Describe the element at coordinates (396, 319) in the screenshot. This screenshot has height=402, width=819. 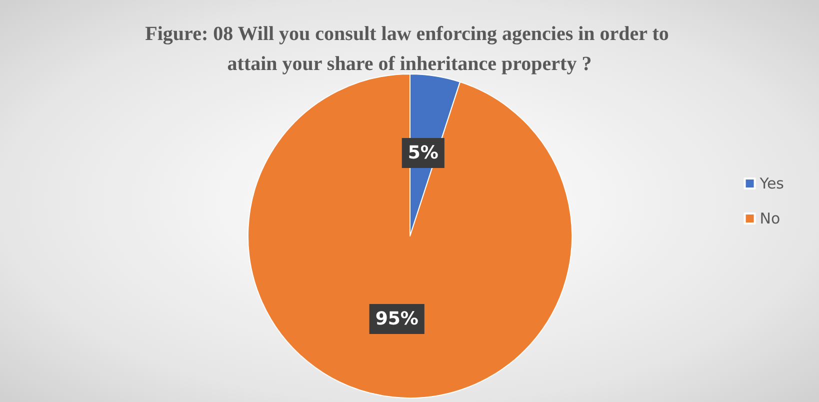
I see `data-label: 95%` at that location.